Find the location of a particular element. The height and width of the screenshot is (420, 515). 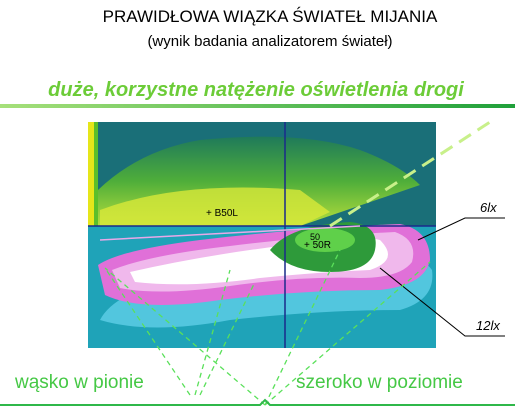

b50l-label: + B50L is located at coordinates (222, 213).